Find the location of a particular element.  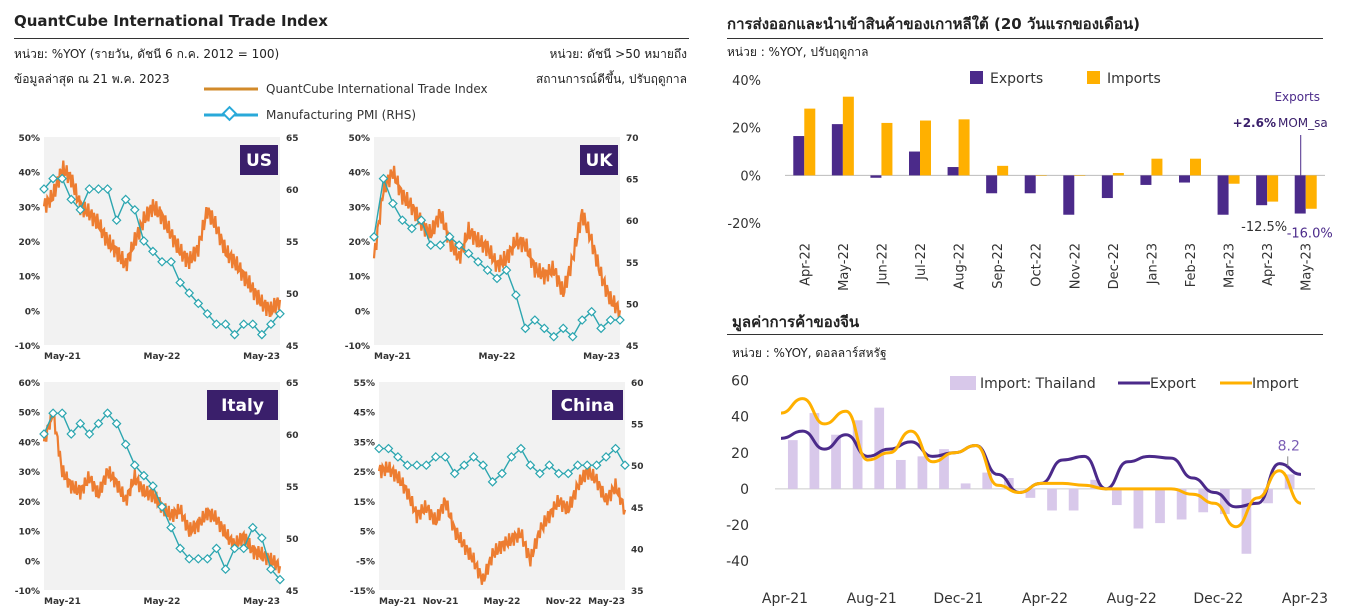

y-left-tick: 0% is located at coordinates (32, 312).